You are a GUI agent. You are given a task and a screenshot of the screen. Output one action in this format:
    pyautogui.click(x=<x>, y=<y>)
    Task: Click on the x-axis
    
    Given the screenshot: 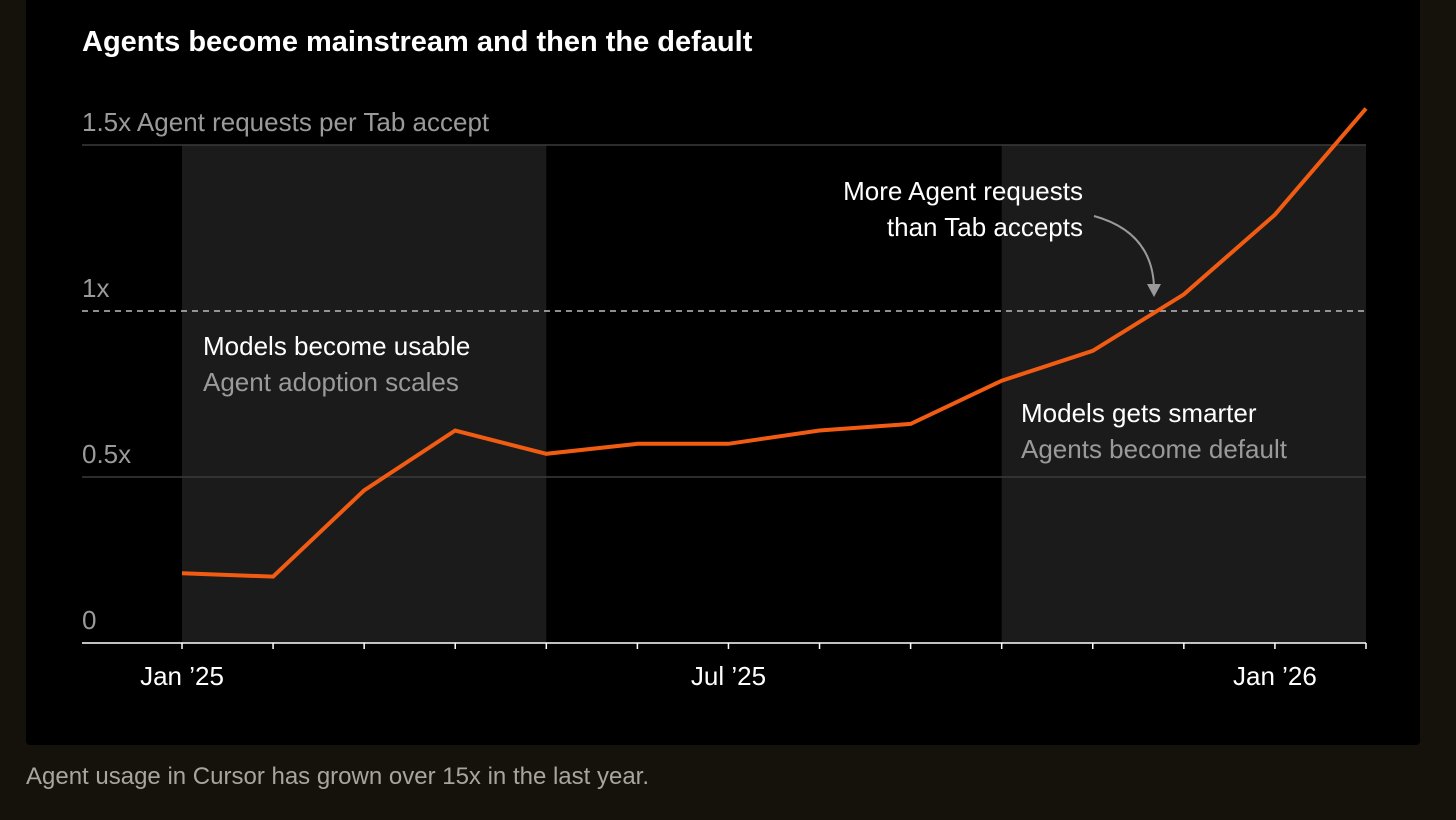 What is the action you would take?
    pyautogui.click(x=724, y=645)
    